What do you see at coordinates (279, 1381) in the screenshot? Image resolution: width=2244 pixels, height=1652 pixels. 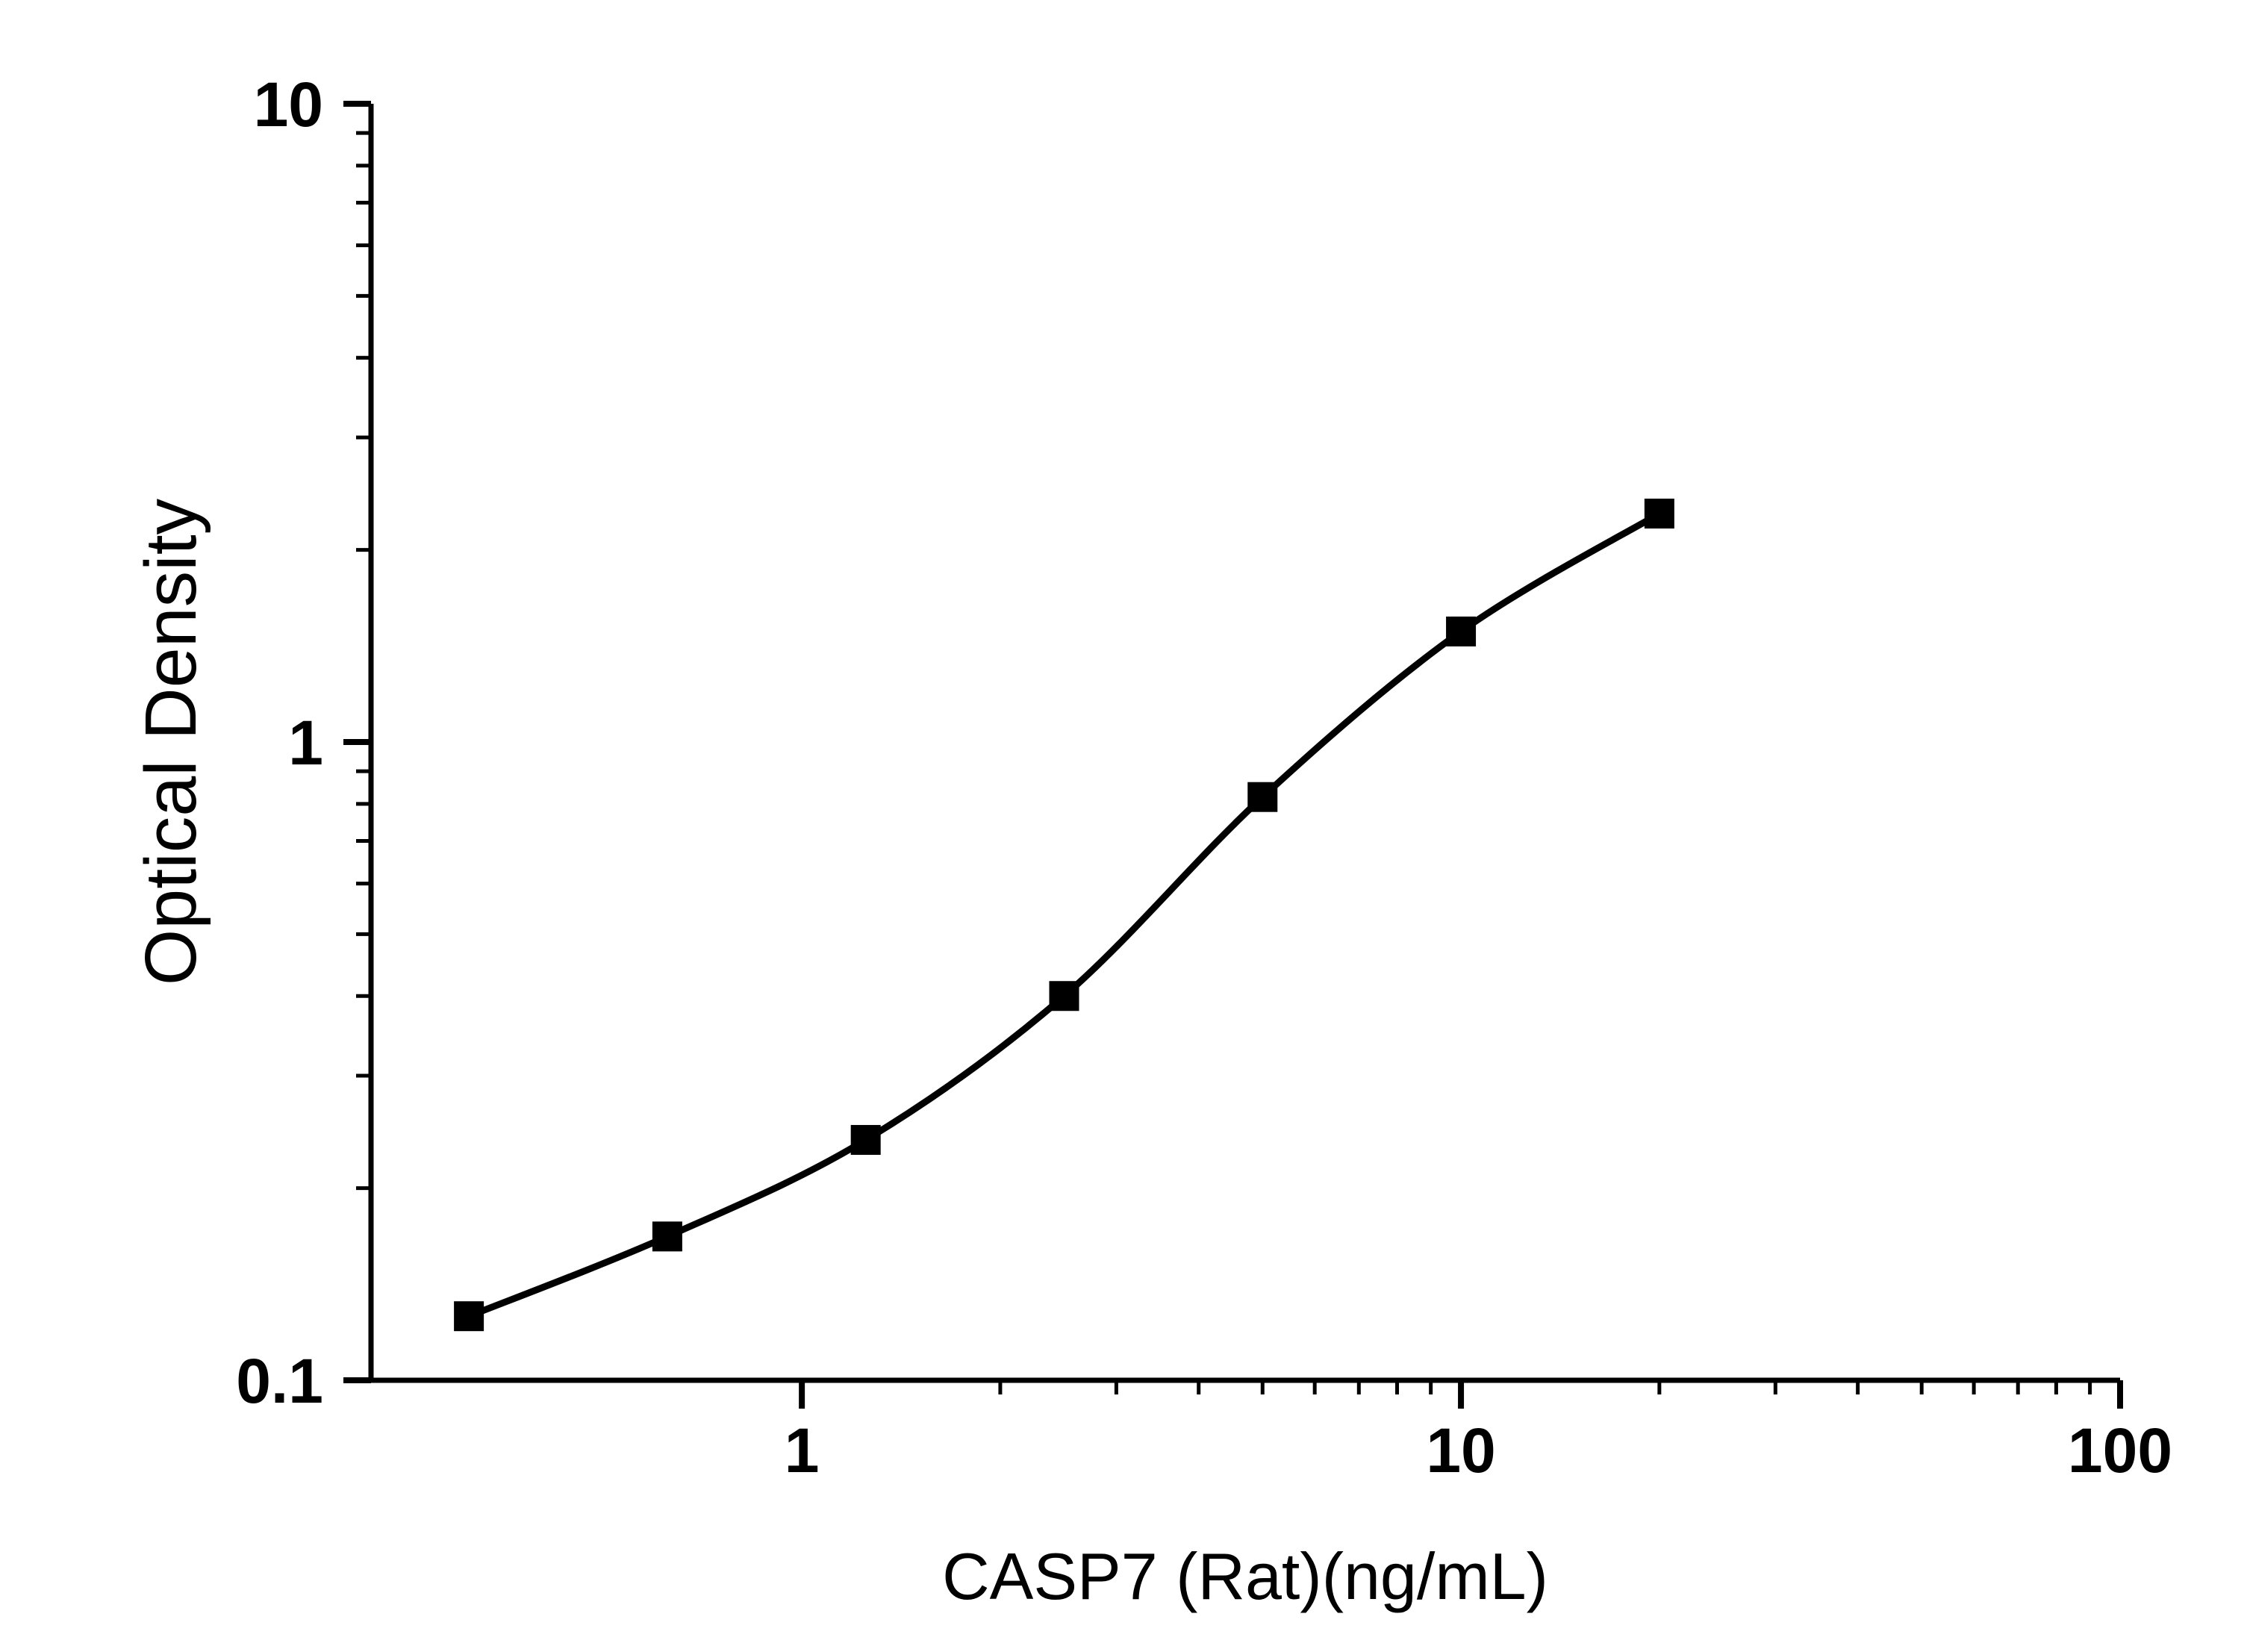 I see `y-tick-label: 0.1` at bounding box center [279, 1381].